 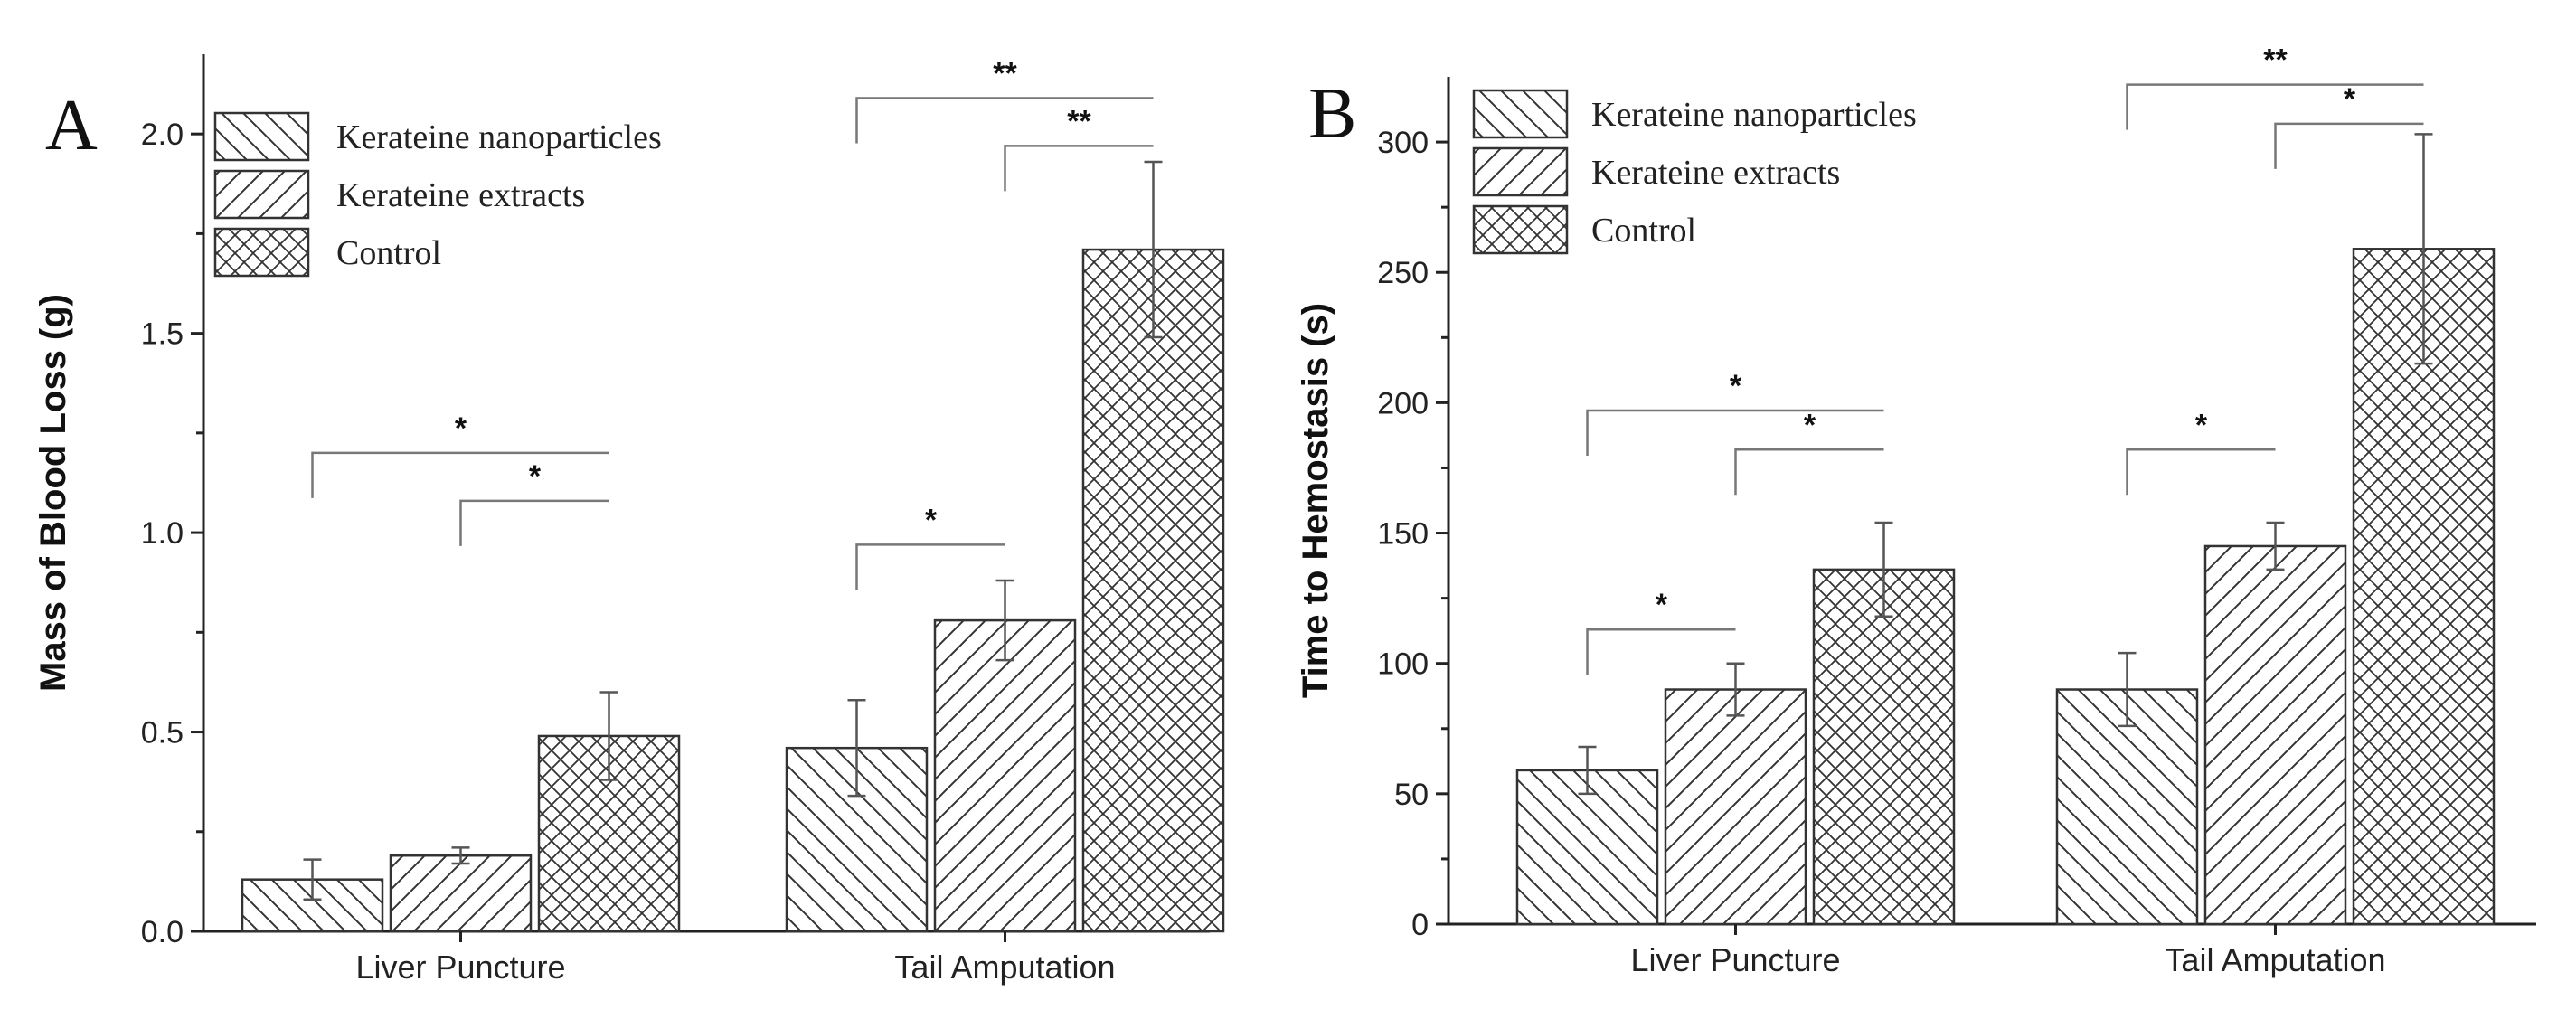 What do you see at coordinates (1403, 403) in the screenshot?
I see `y-tick-label: 200` at bounding box center [1403, 403].